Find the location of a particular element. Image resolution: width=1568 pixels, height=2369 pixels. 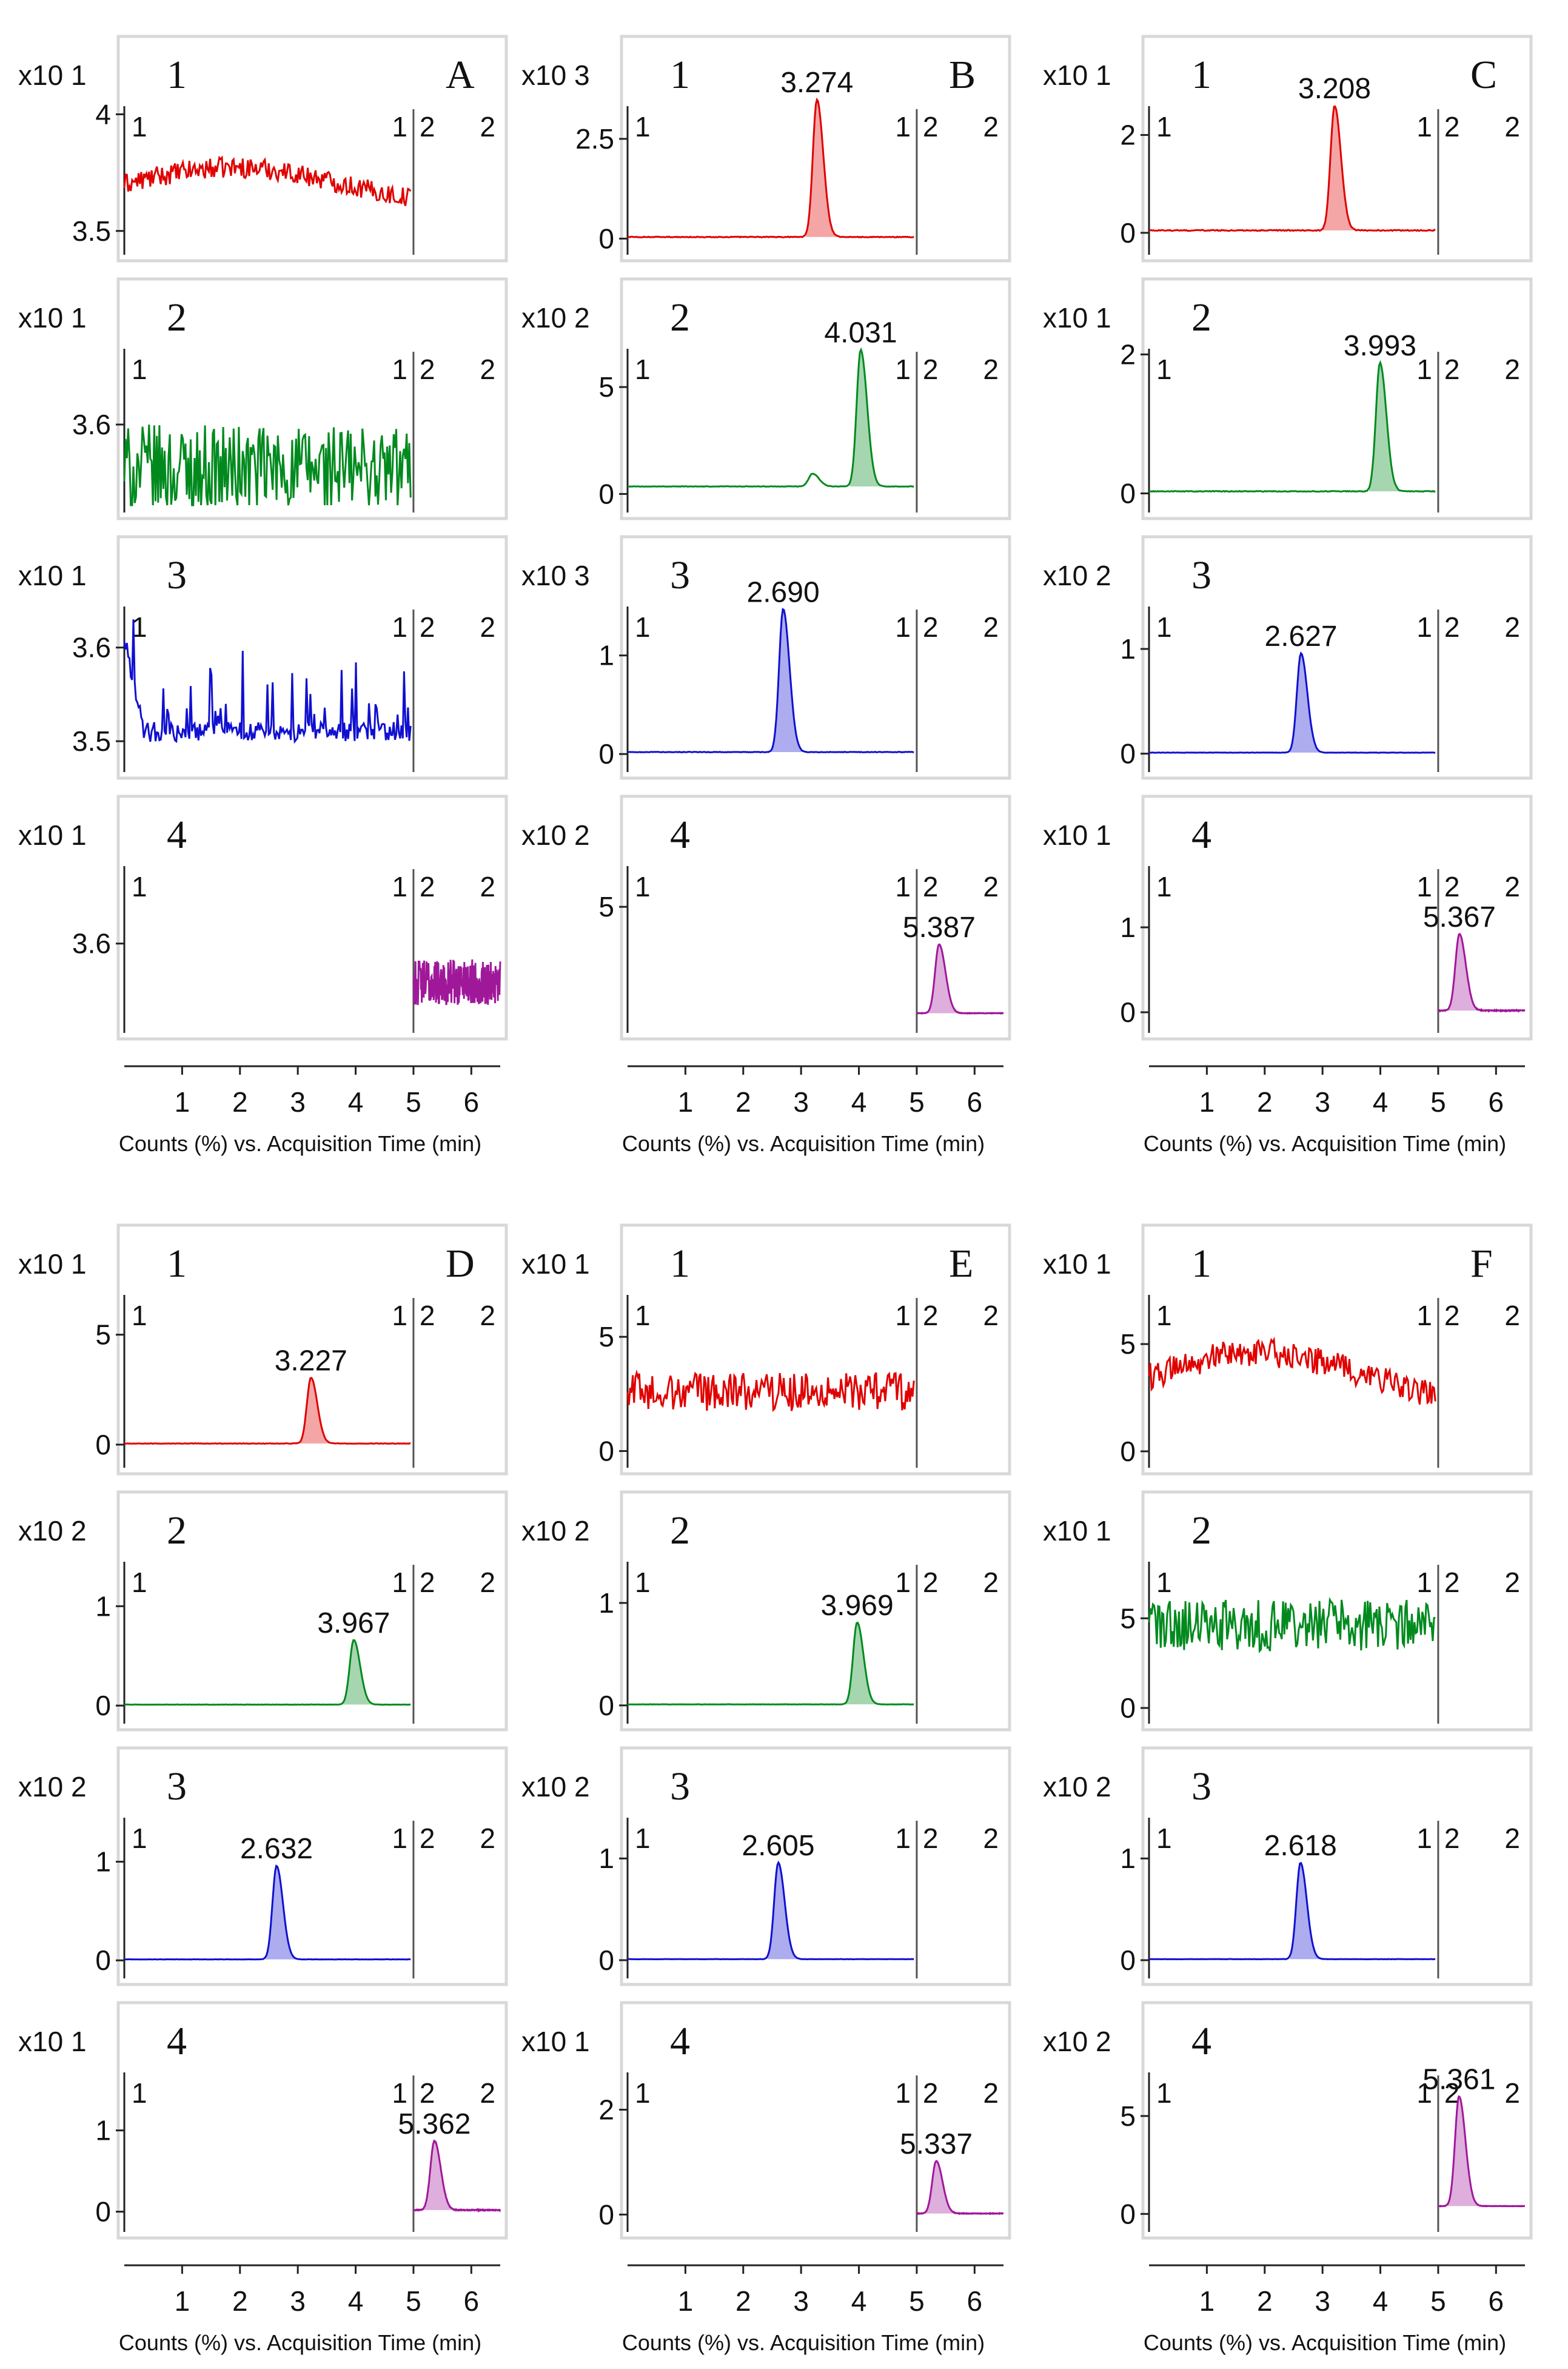

panel-e-trace-1: x10 1 1 E1 1 2 205 is located at coordinates (766, 1349).